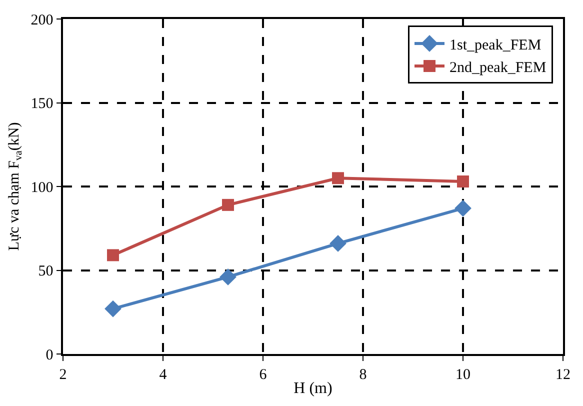 The image size is (583, 406). What do you see at coordinates (498, 68) in the screenshot?
I see `legend-label: 2nd_peak_FEM` at bounding box center [498, 68].